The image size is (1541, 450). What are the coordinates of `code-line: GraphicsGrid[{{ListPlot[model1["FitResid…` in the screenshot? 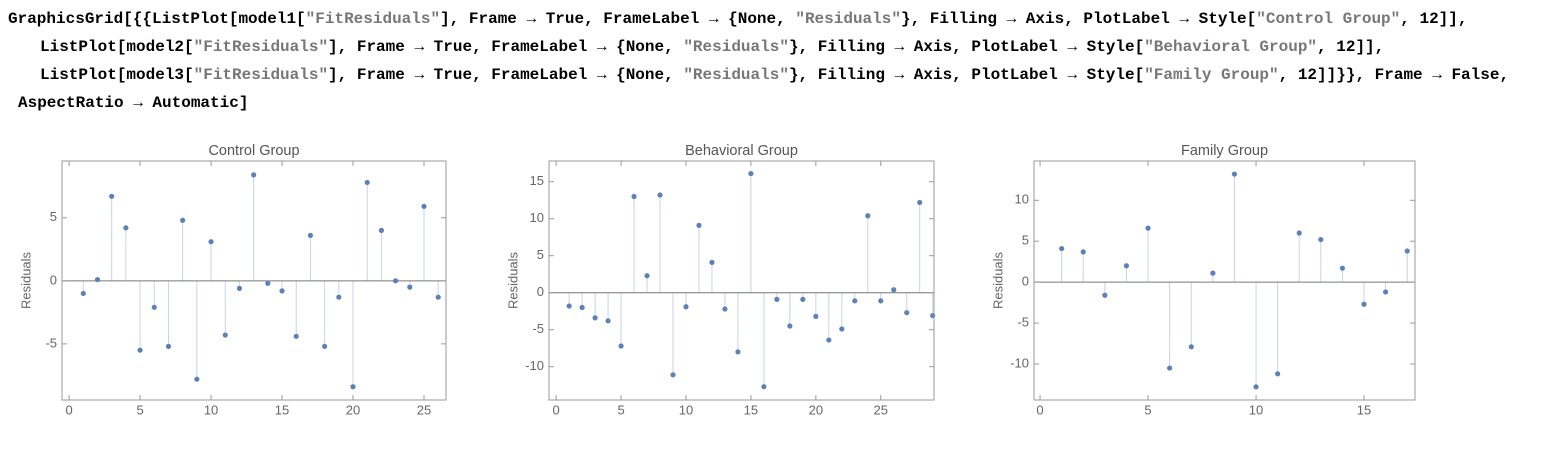 It's located at (737, 19).